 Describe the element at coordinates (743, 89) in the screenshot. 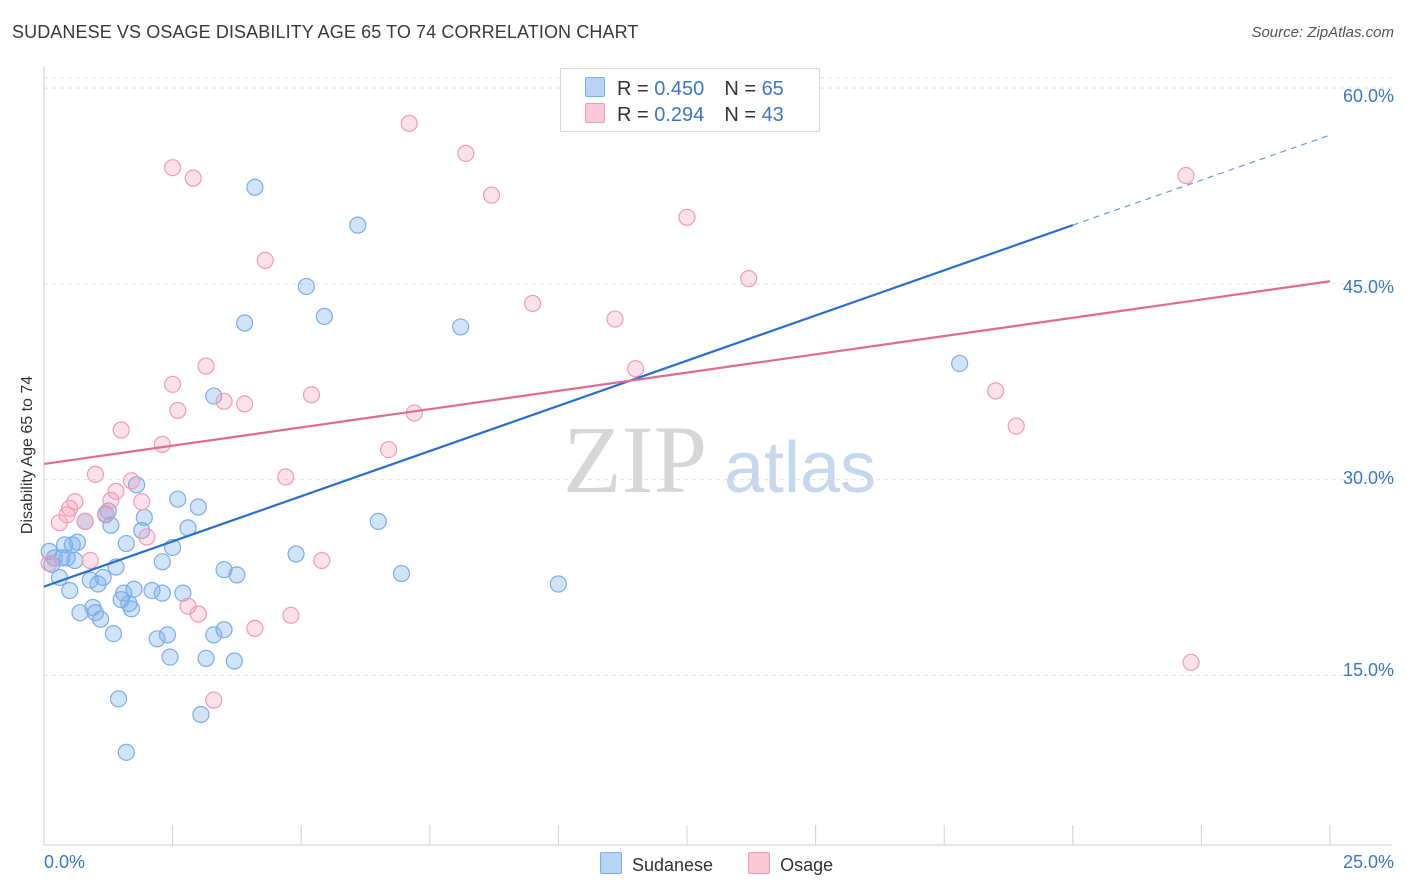

I see `sudanese-n-label: N =` at that location.